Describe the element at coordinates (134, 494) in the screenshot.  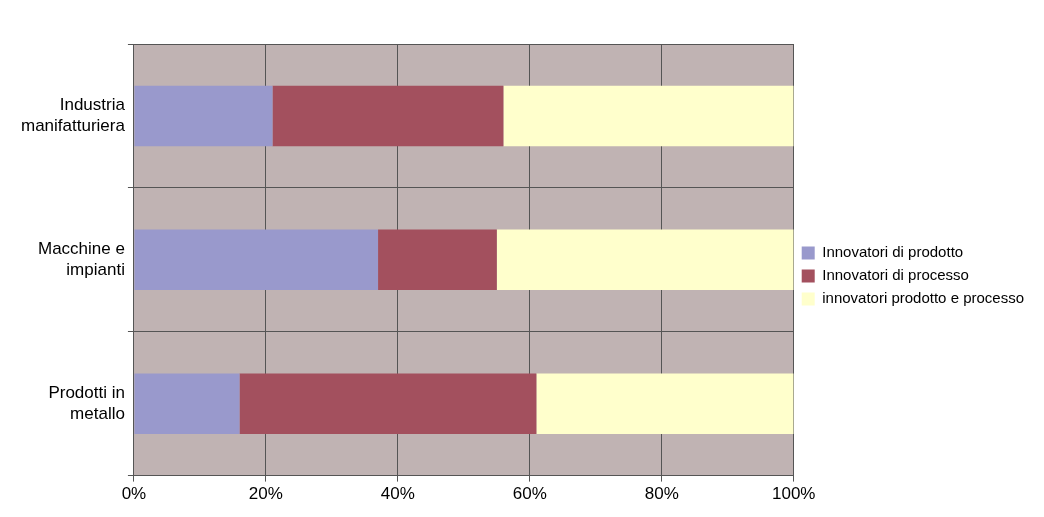
I see `x-tick-label: 0%` at that location.